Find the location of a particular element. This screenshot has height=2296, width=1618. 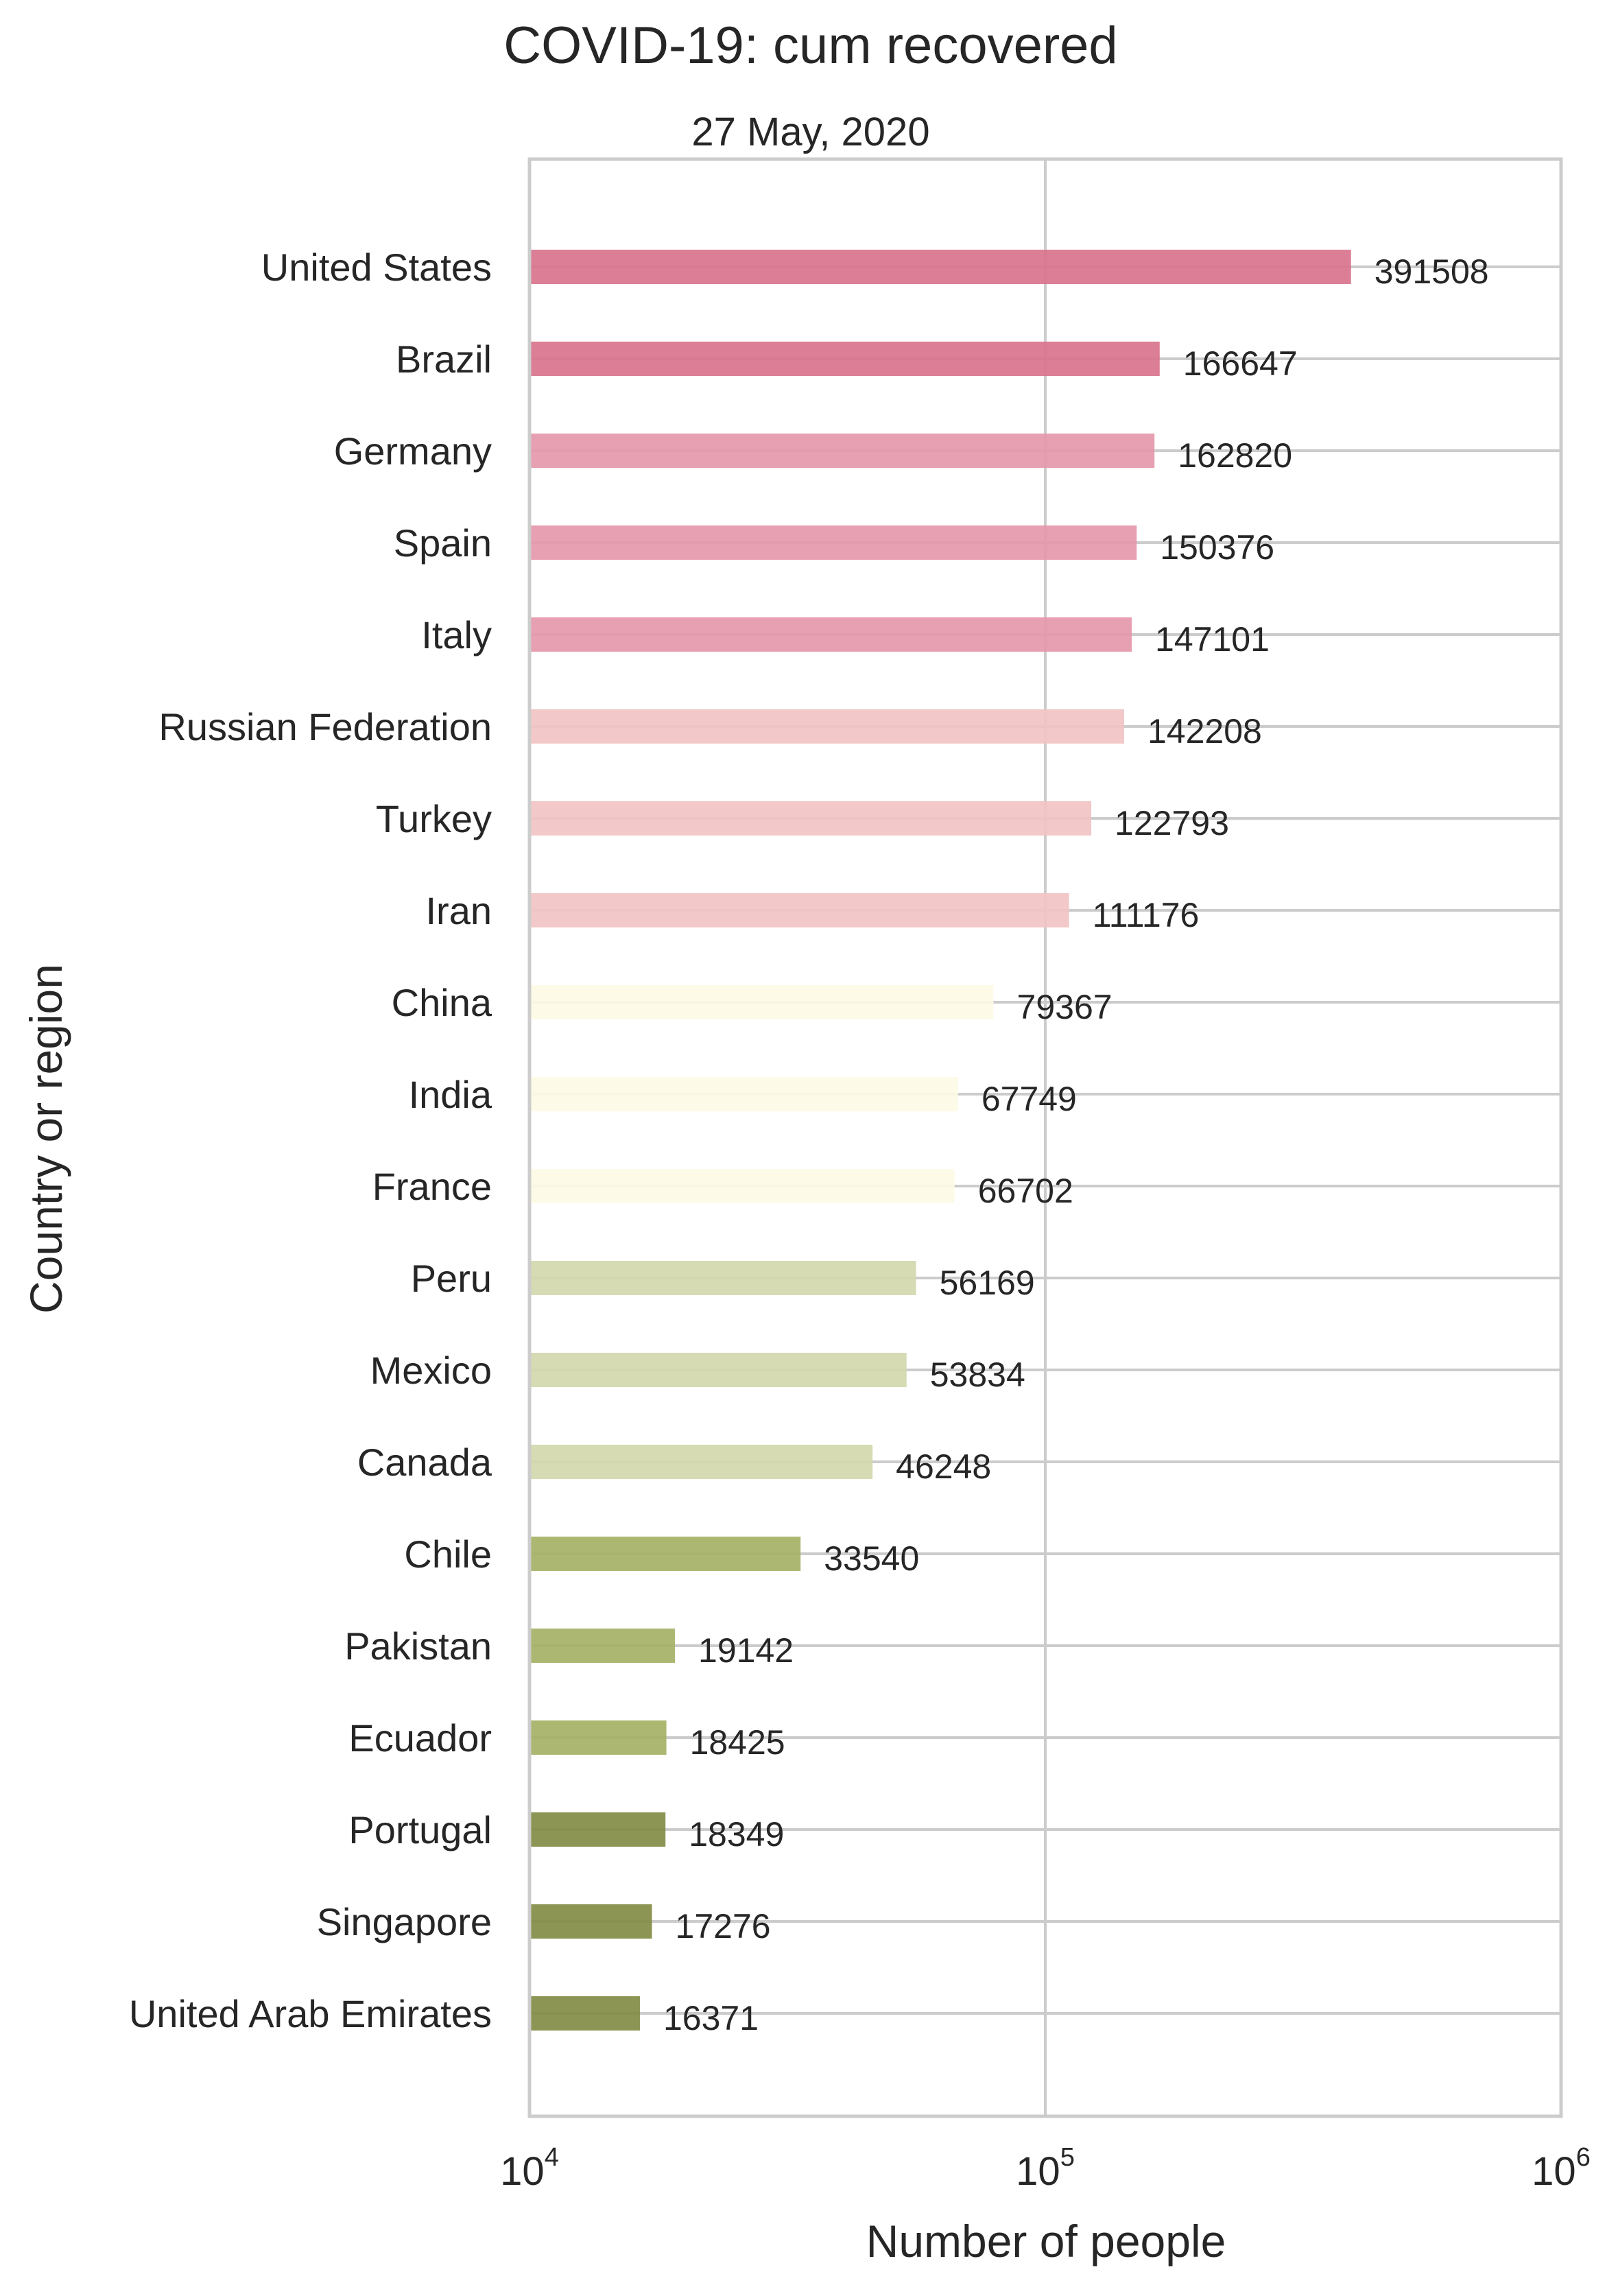

category-label: France is located at coordinates (432, 1186).